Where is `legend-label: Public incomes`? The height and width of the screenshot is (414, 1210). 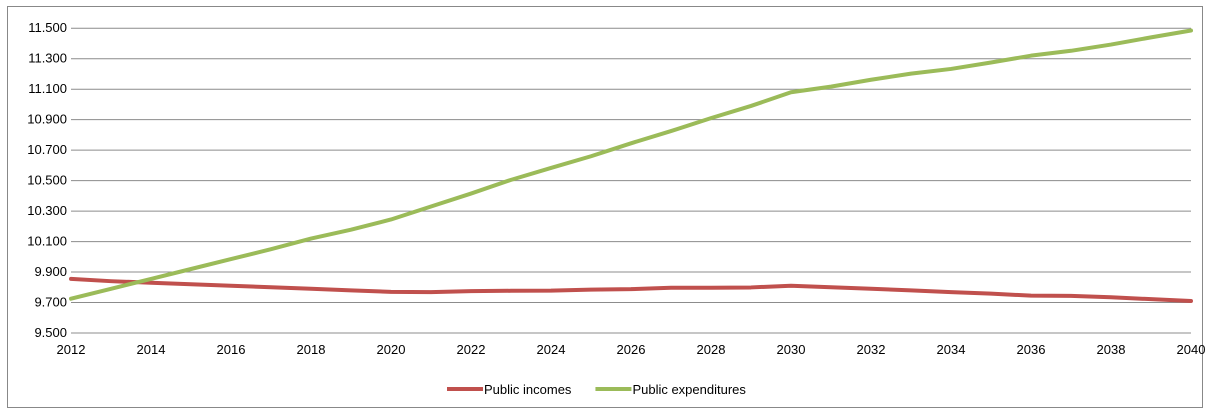 legend-label: Public incomes is located at coordinates (528, 389).